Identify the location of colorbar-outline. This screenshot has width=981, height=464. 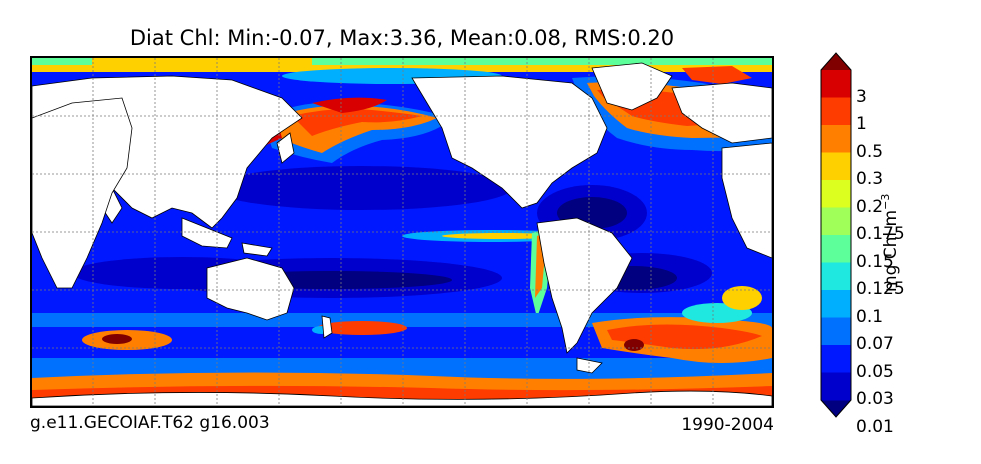
(836, 235).